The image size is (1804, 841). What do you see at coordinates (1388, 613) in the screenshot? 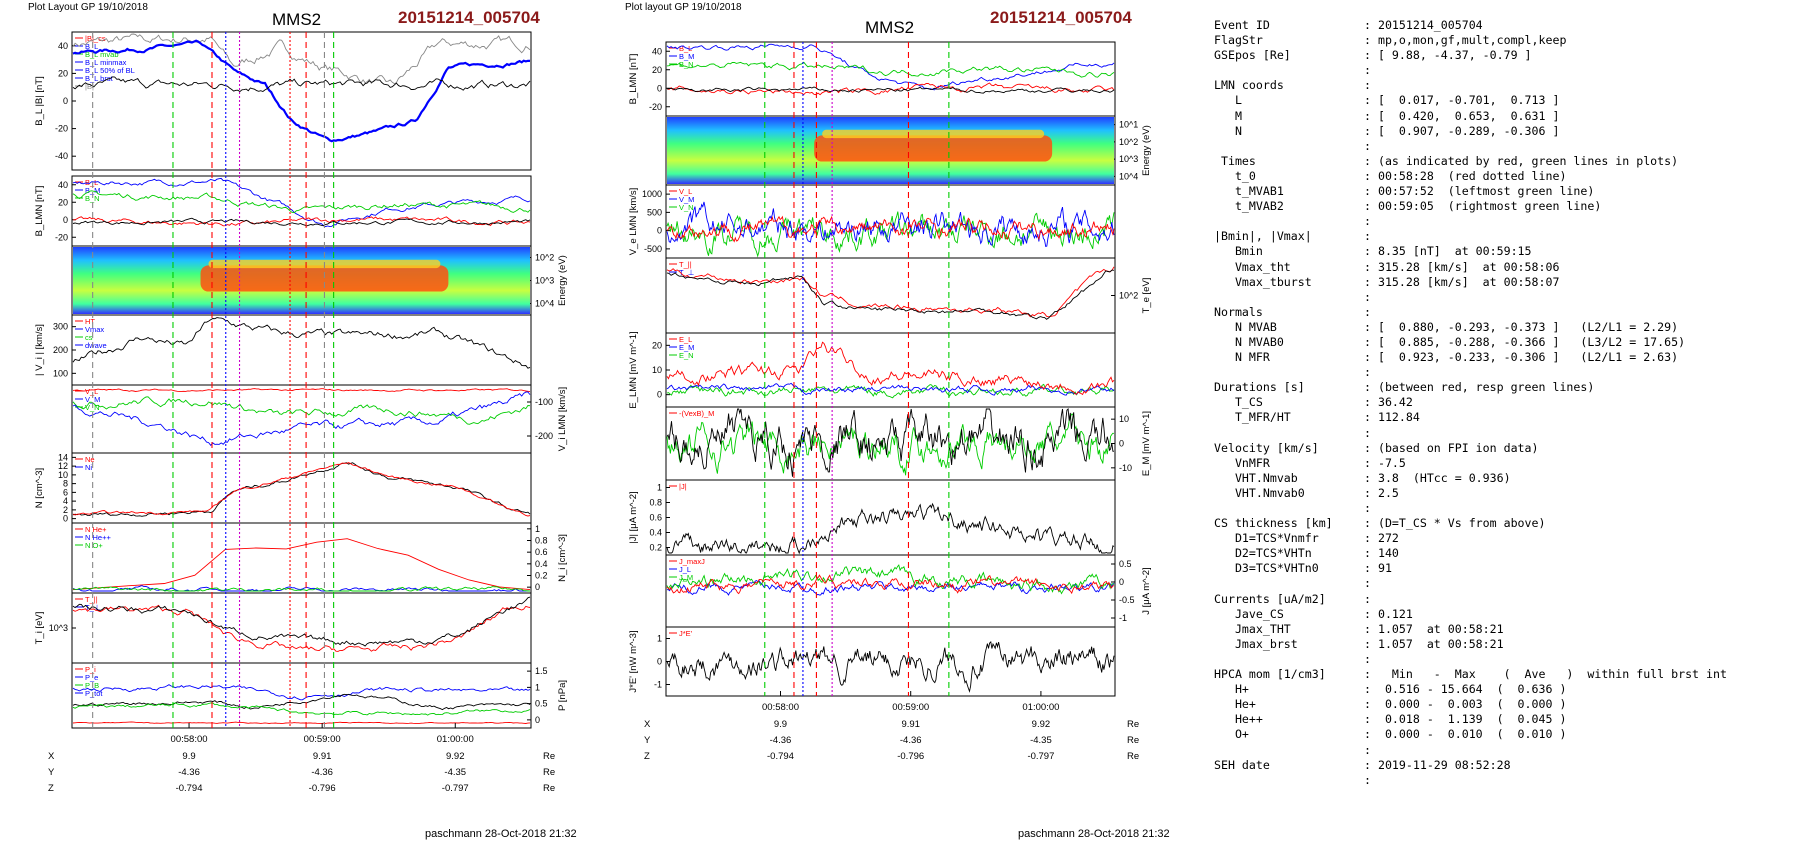
I see `info-value: : 0.121` at bounding box center [1388, 613].